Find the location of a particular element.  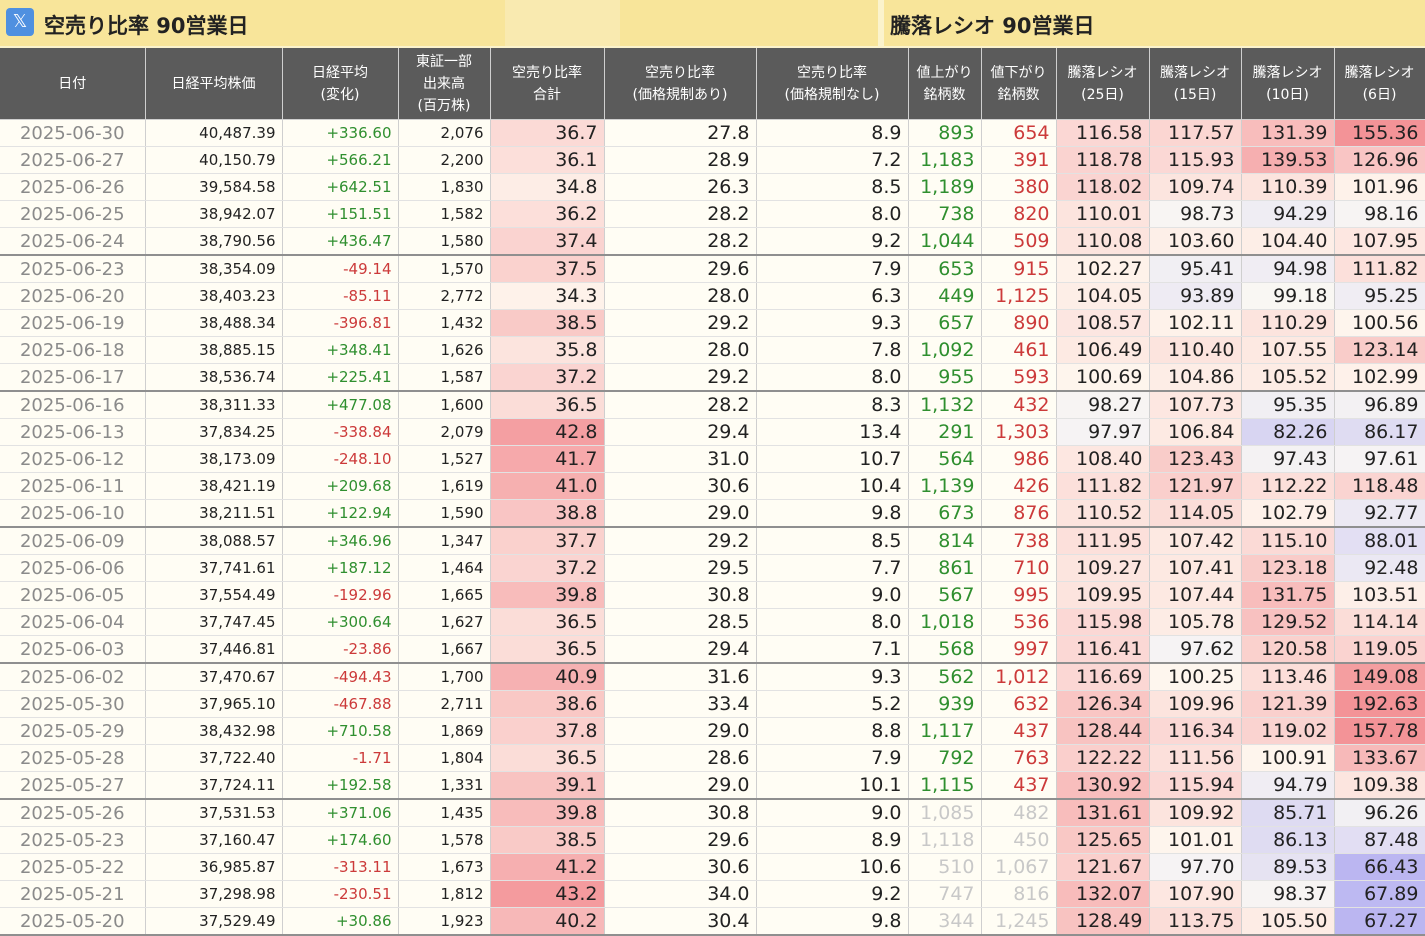

cell-short-regulated: 30.8 is located at coordinates (680, 595).